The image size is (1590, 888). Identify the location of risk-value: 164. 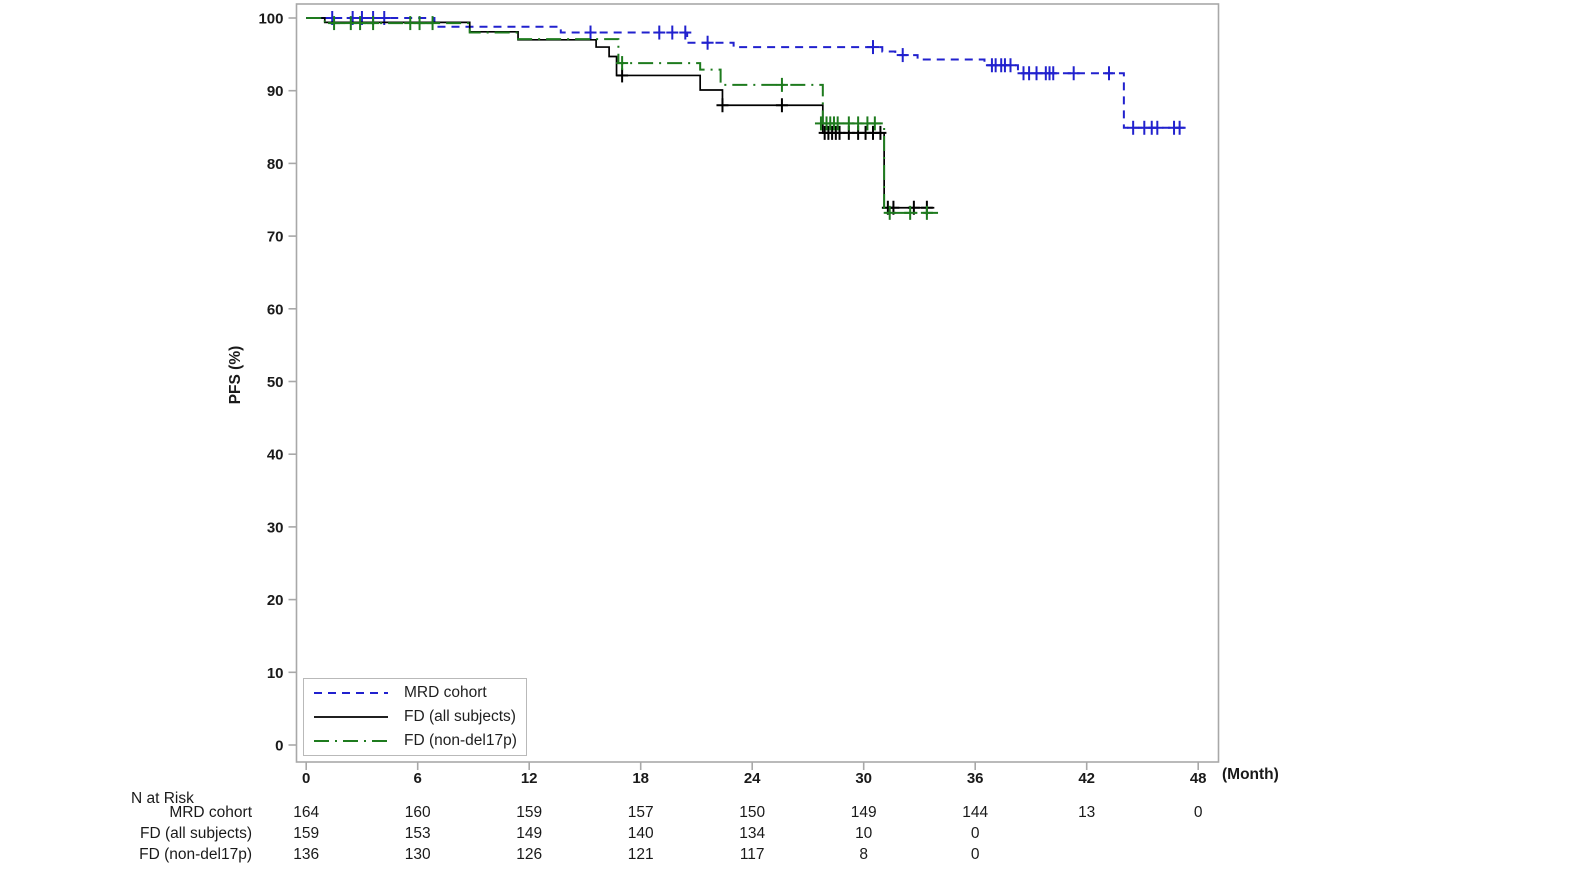
(306, 812).